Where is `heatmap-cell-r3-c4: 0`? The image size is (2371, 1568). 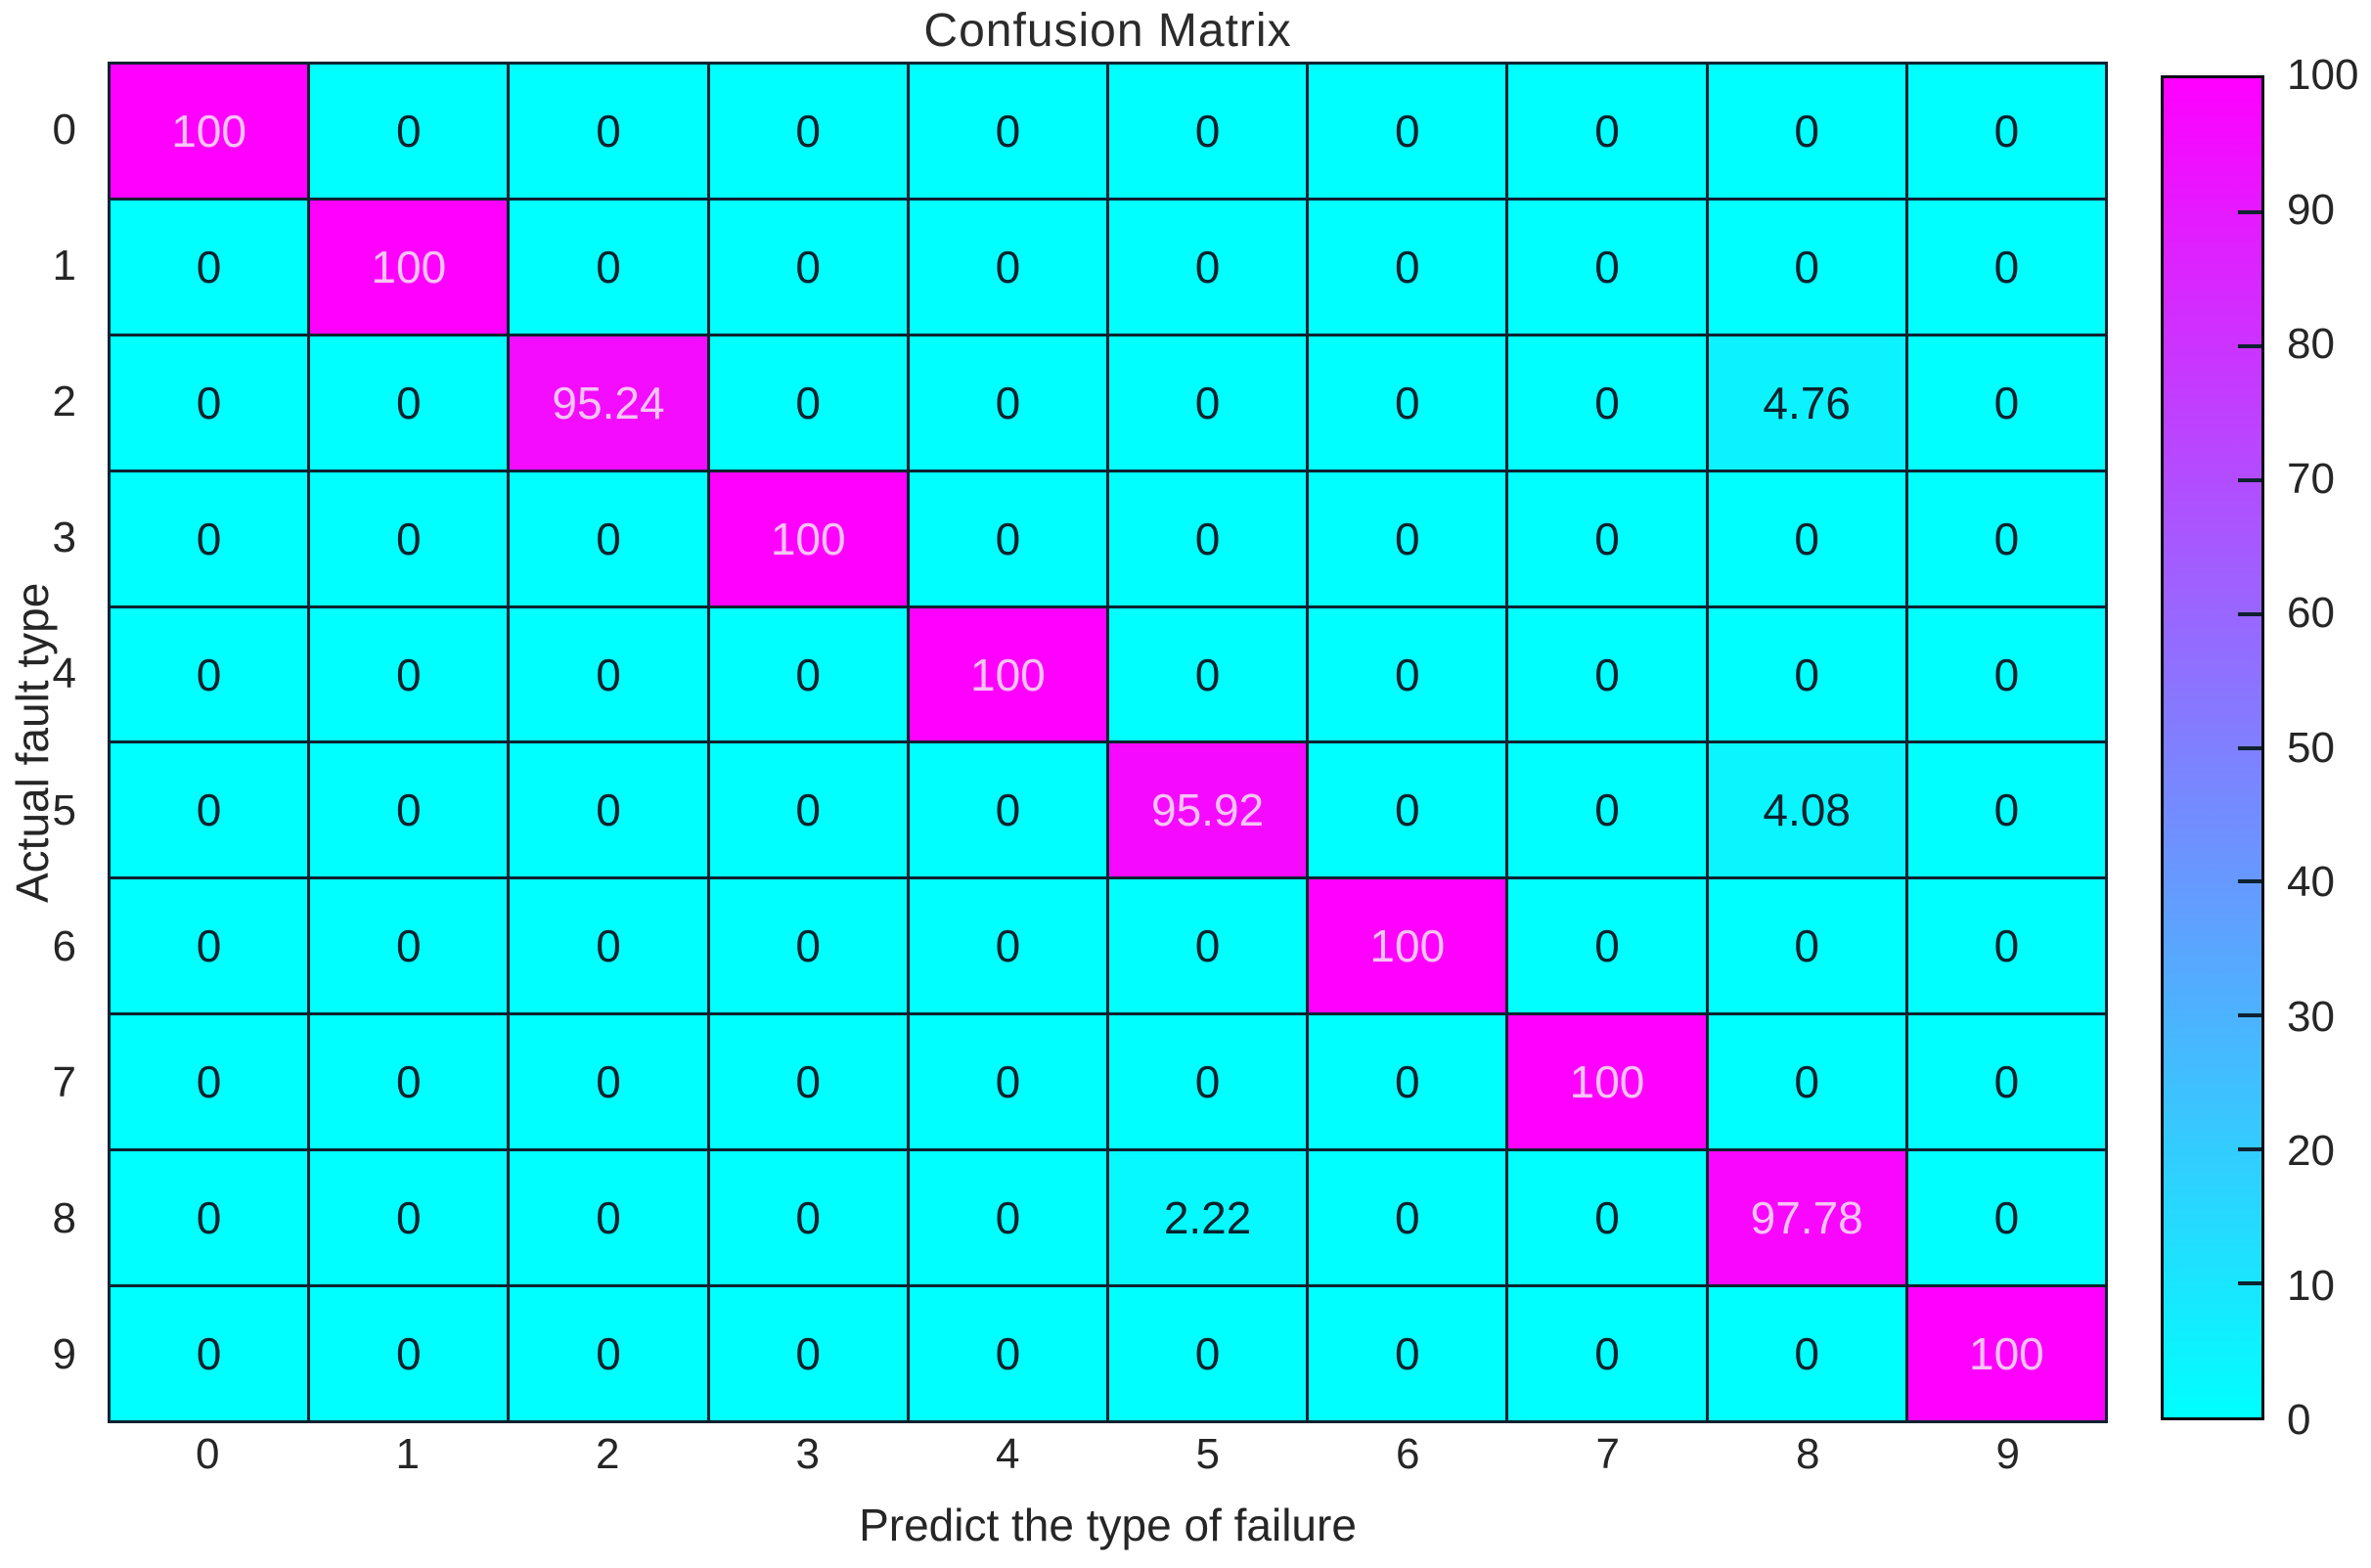
heatmap-cell-r3-c4: 0 is located at coordinates (1008, 538).